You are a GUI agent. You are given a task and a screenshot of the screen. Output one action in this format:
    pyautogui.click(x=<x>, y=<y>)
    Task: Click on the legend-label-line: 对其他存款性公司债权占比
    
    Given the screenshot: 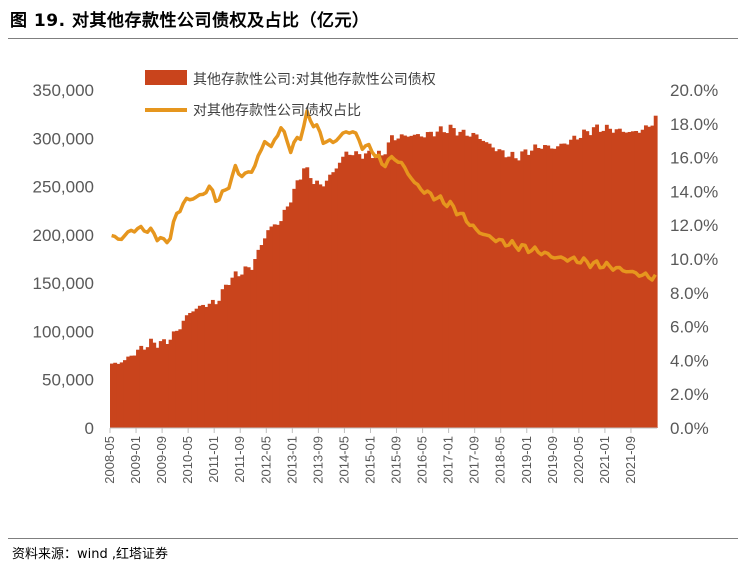 What is the action you would take?
    pyautogui.click(x=277, y=111)
    